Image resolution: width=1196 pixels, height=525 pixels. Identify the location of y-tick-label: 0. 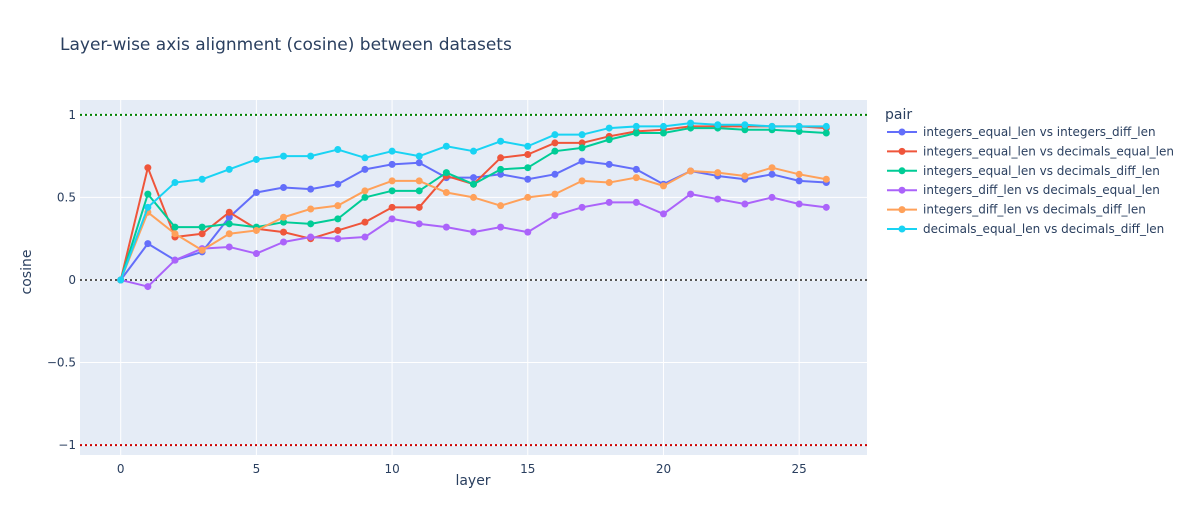
(72, 280).